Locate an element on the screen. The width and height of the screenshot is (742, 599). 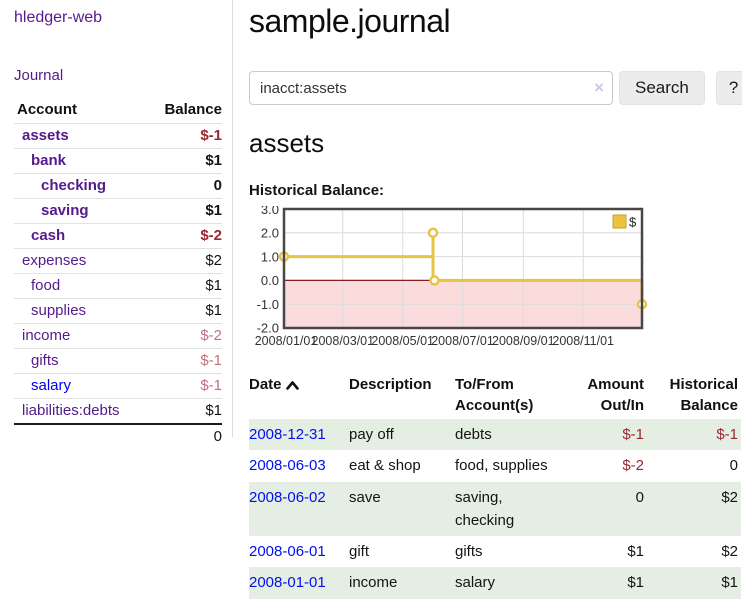
transaction-description: gift is located at coordinates (359, 551).